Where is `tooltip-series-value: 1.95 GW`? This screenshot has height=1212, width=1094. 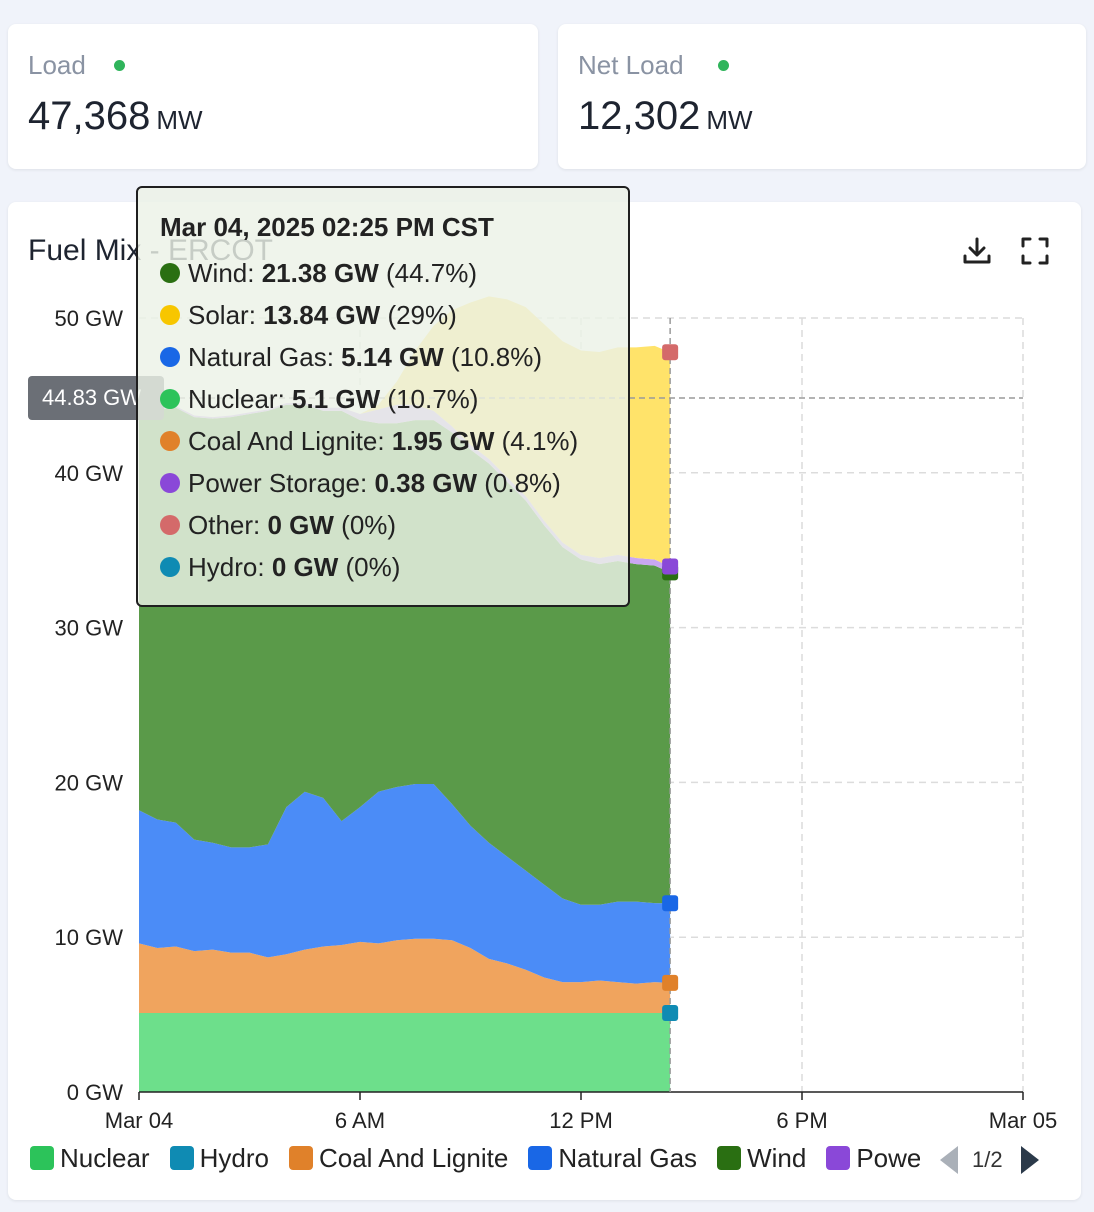 tooltip-series-value: 1.95 GW is located at coordinates (443, 440).